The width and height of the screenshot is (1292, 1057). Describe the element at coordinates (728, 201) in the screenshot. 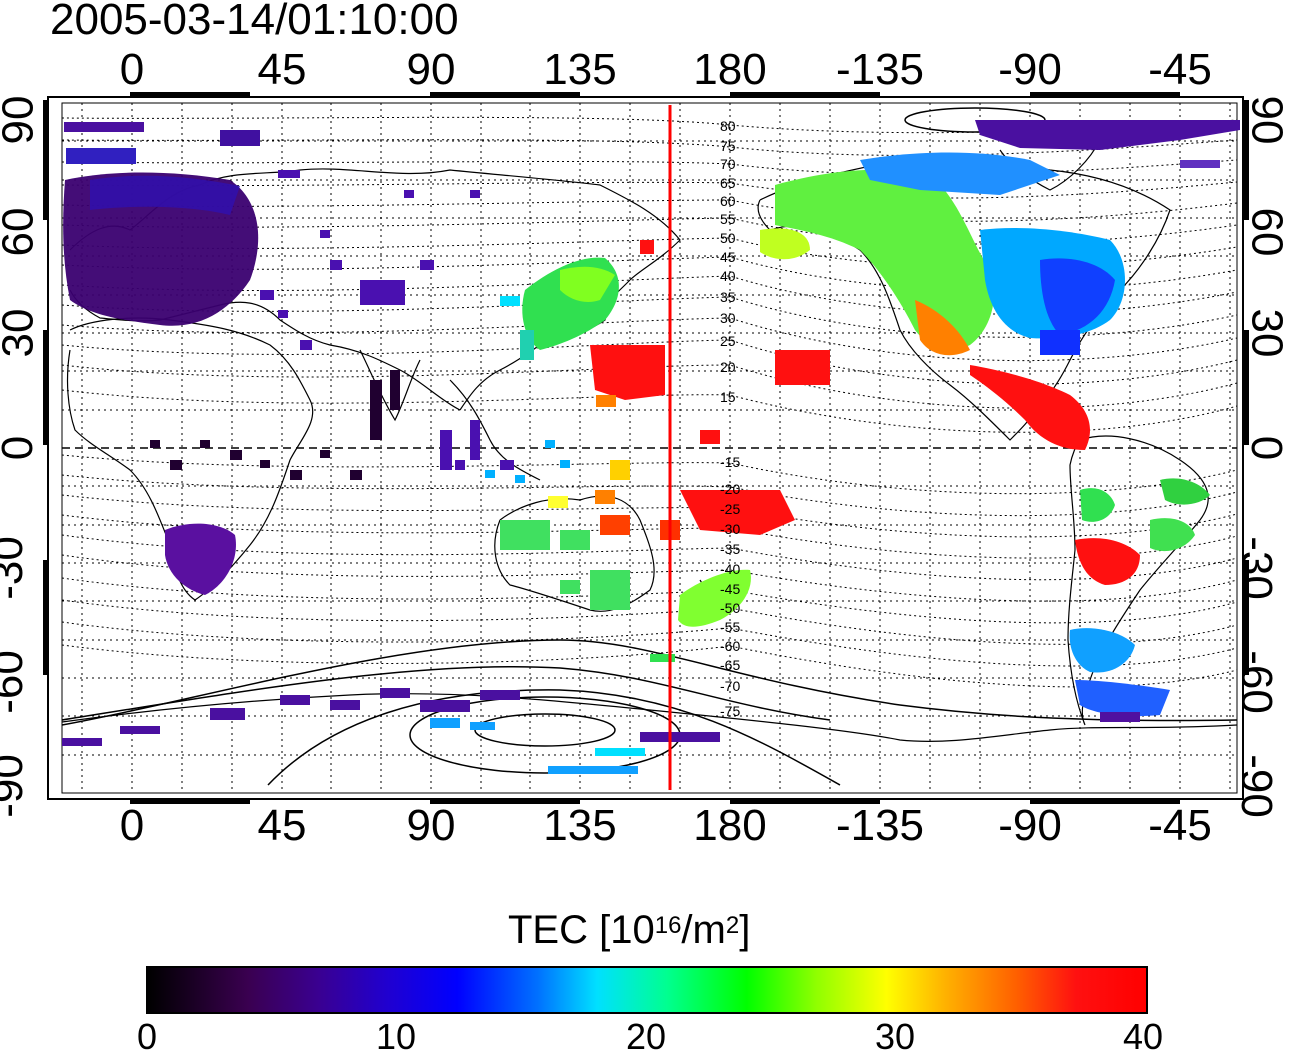

I see `contour-label: 60` at that location.